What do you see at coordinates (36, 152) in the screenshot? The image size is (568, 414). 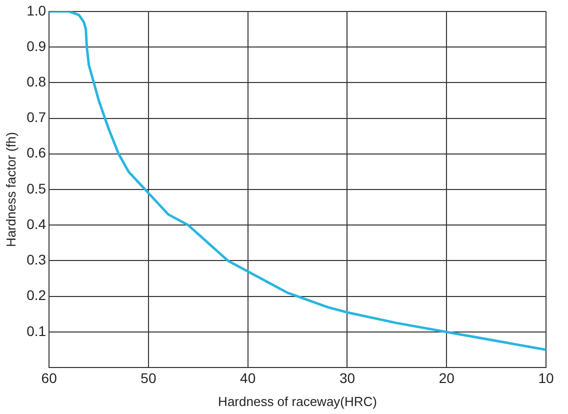 I see `y-tick-label: 0.6` at bounding box center [36, 152].